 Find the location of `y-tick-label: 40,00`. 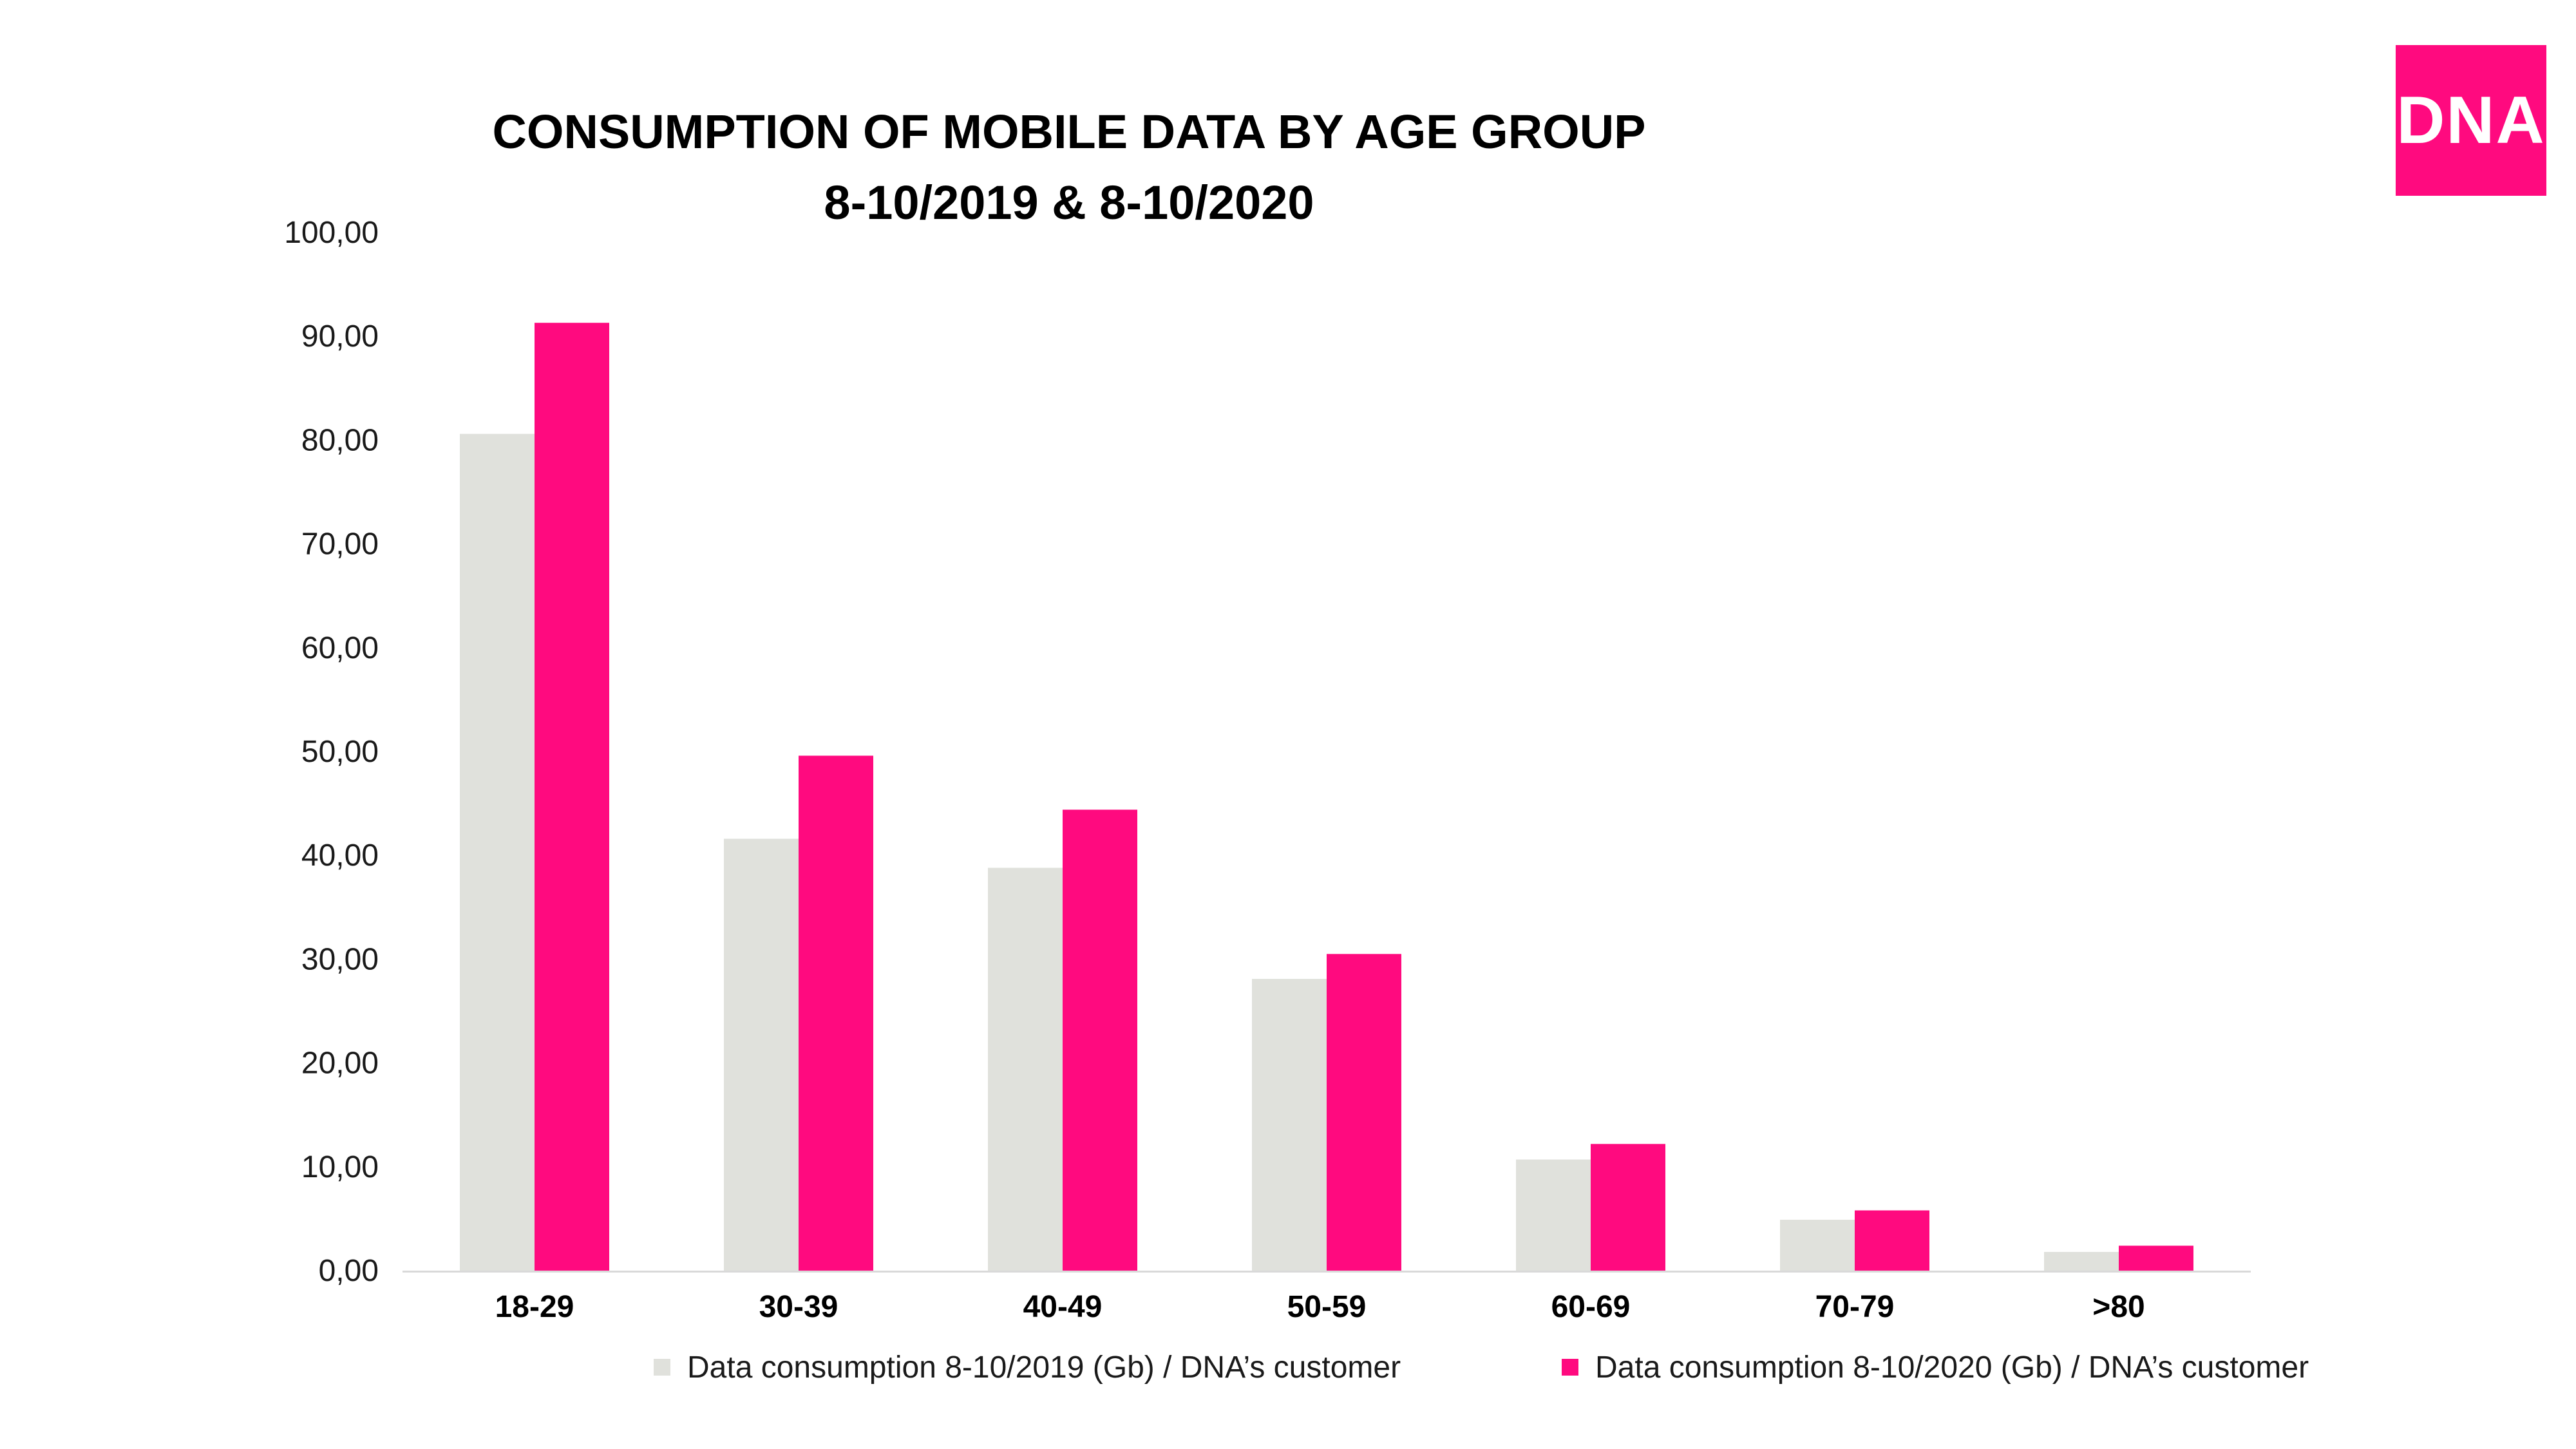

y-tick-label: 40,00 is located at coordinates (340, 855).